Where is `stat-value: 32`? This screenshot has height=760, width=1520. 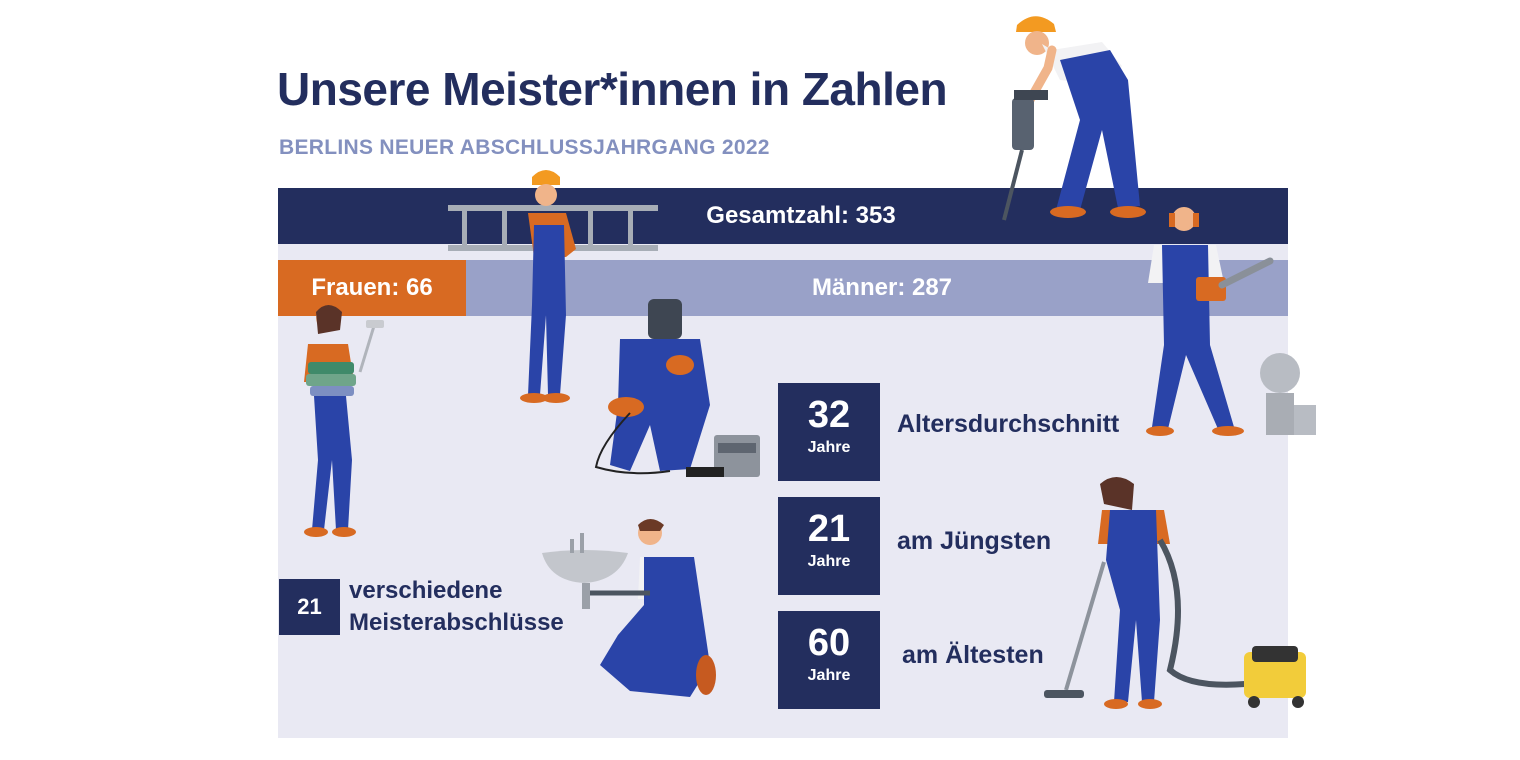 stat-value: 32 is located at coordinates (829, 415).